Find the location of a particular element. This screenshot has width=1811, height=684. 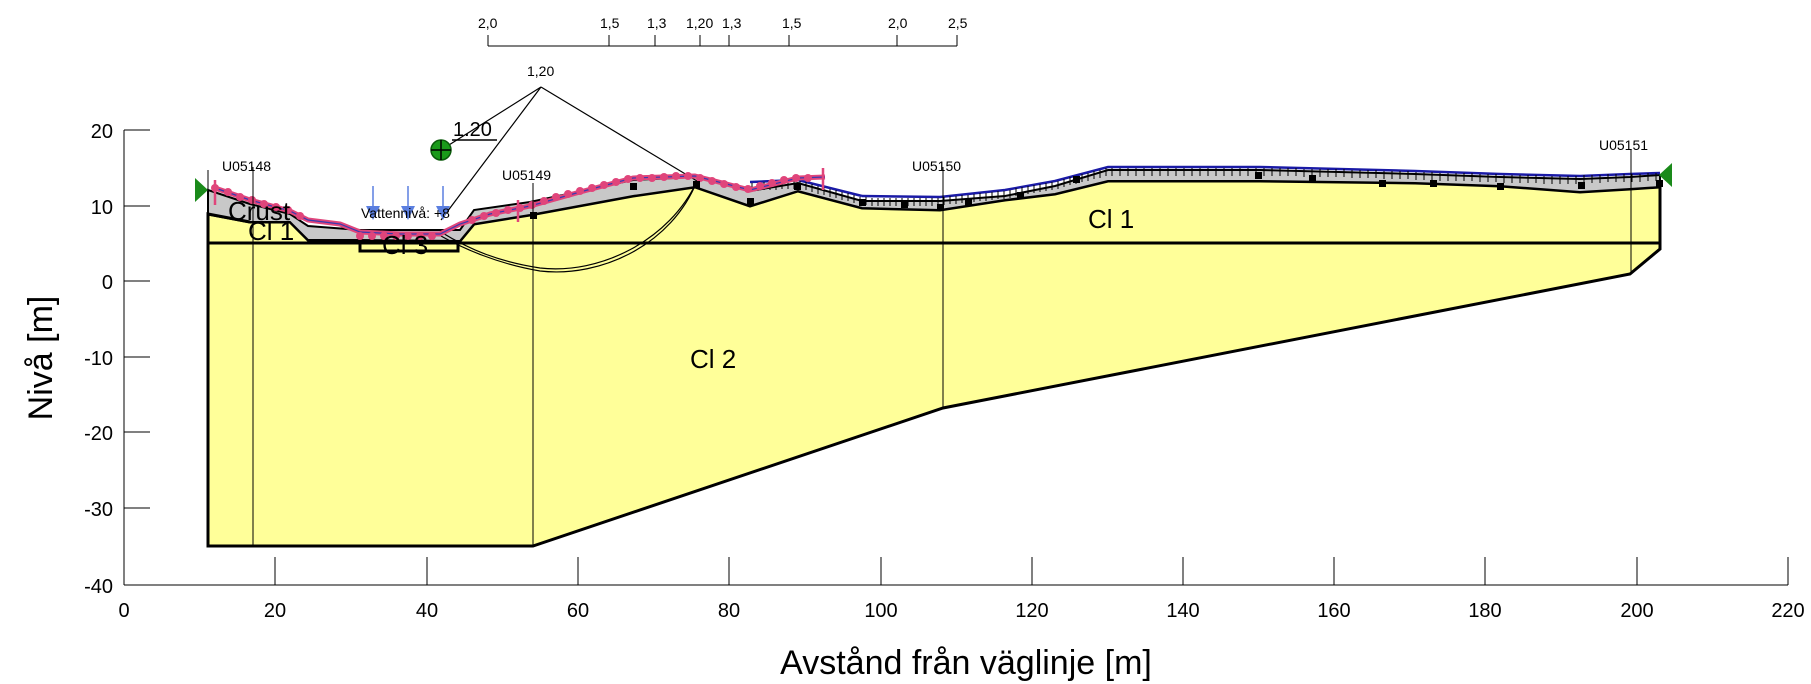

y-tick-label: -30 is located at coordinates (98, 510).